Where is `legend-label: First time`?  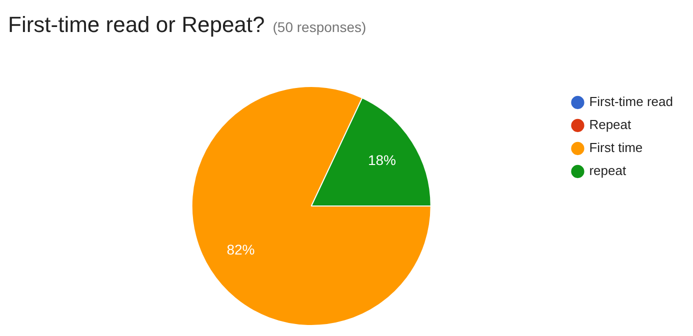
legend-label: First time is located at coordinates (616, 148).